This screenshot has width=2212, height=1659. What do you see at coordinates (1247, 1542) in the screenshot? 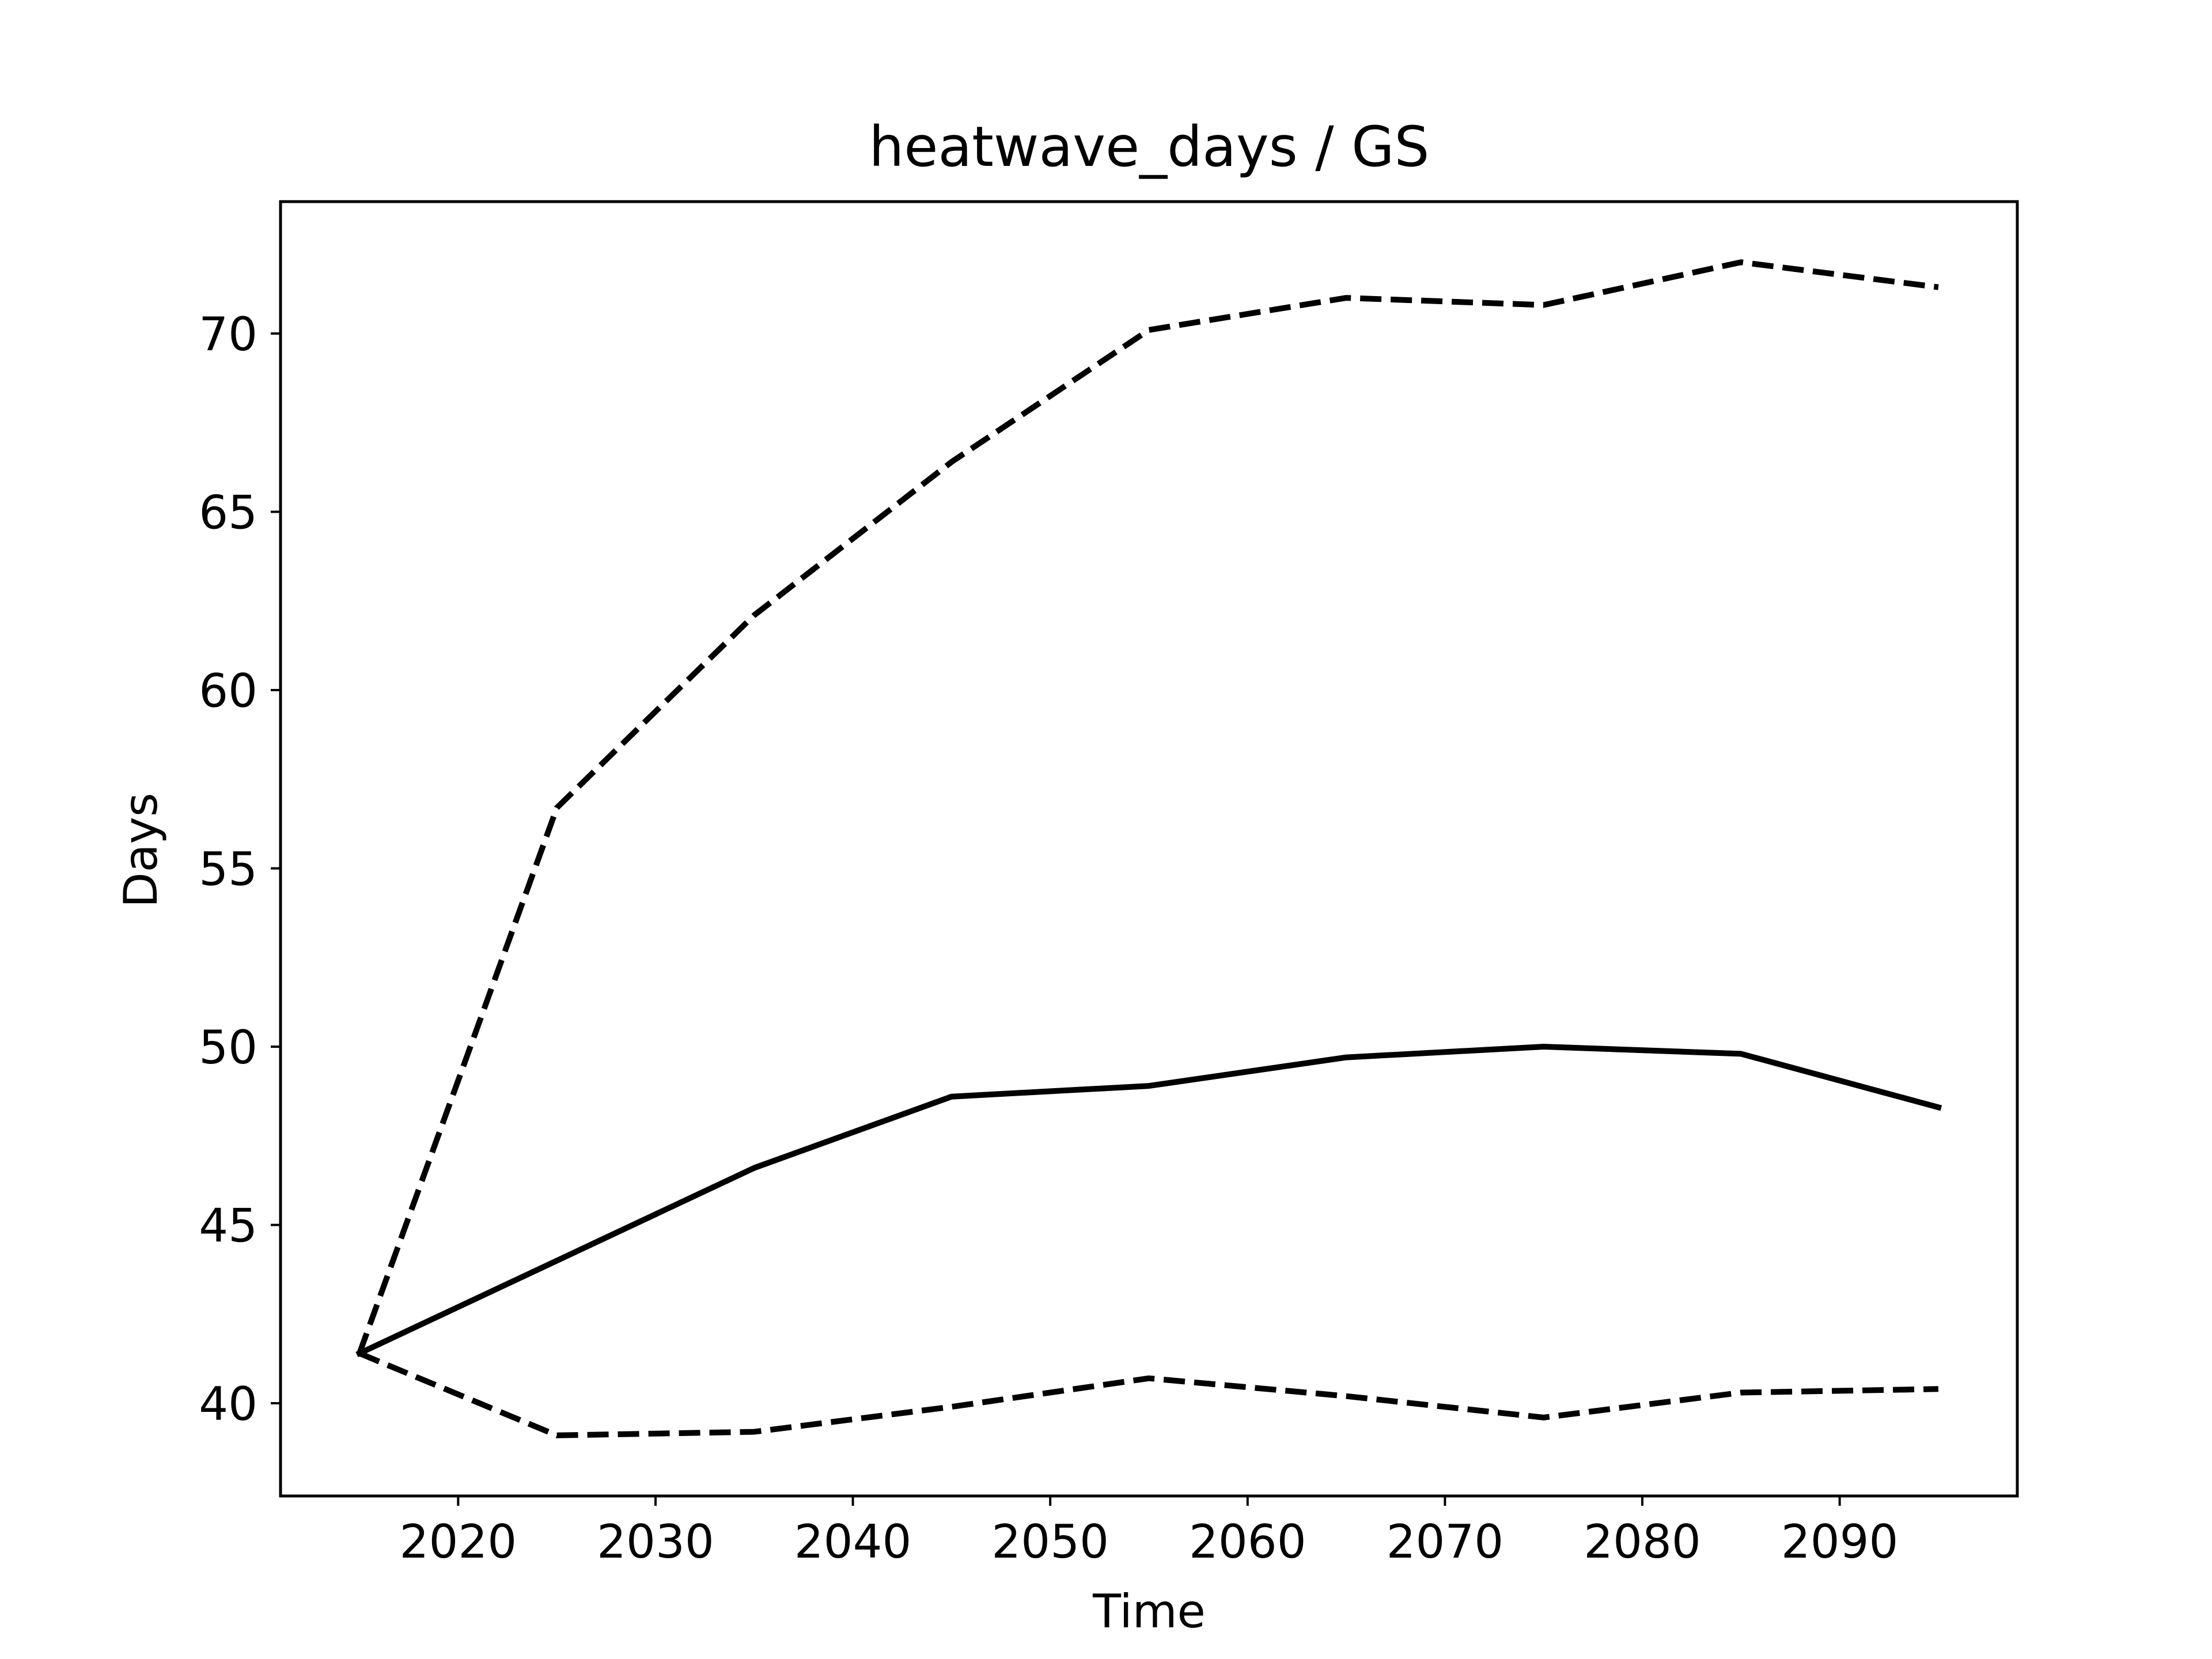
I see `x-tick-label: 2060` at bounding box center [1247, 1542].